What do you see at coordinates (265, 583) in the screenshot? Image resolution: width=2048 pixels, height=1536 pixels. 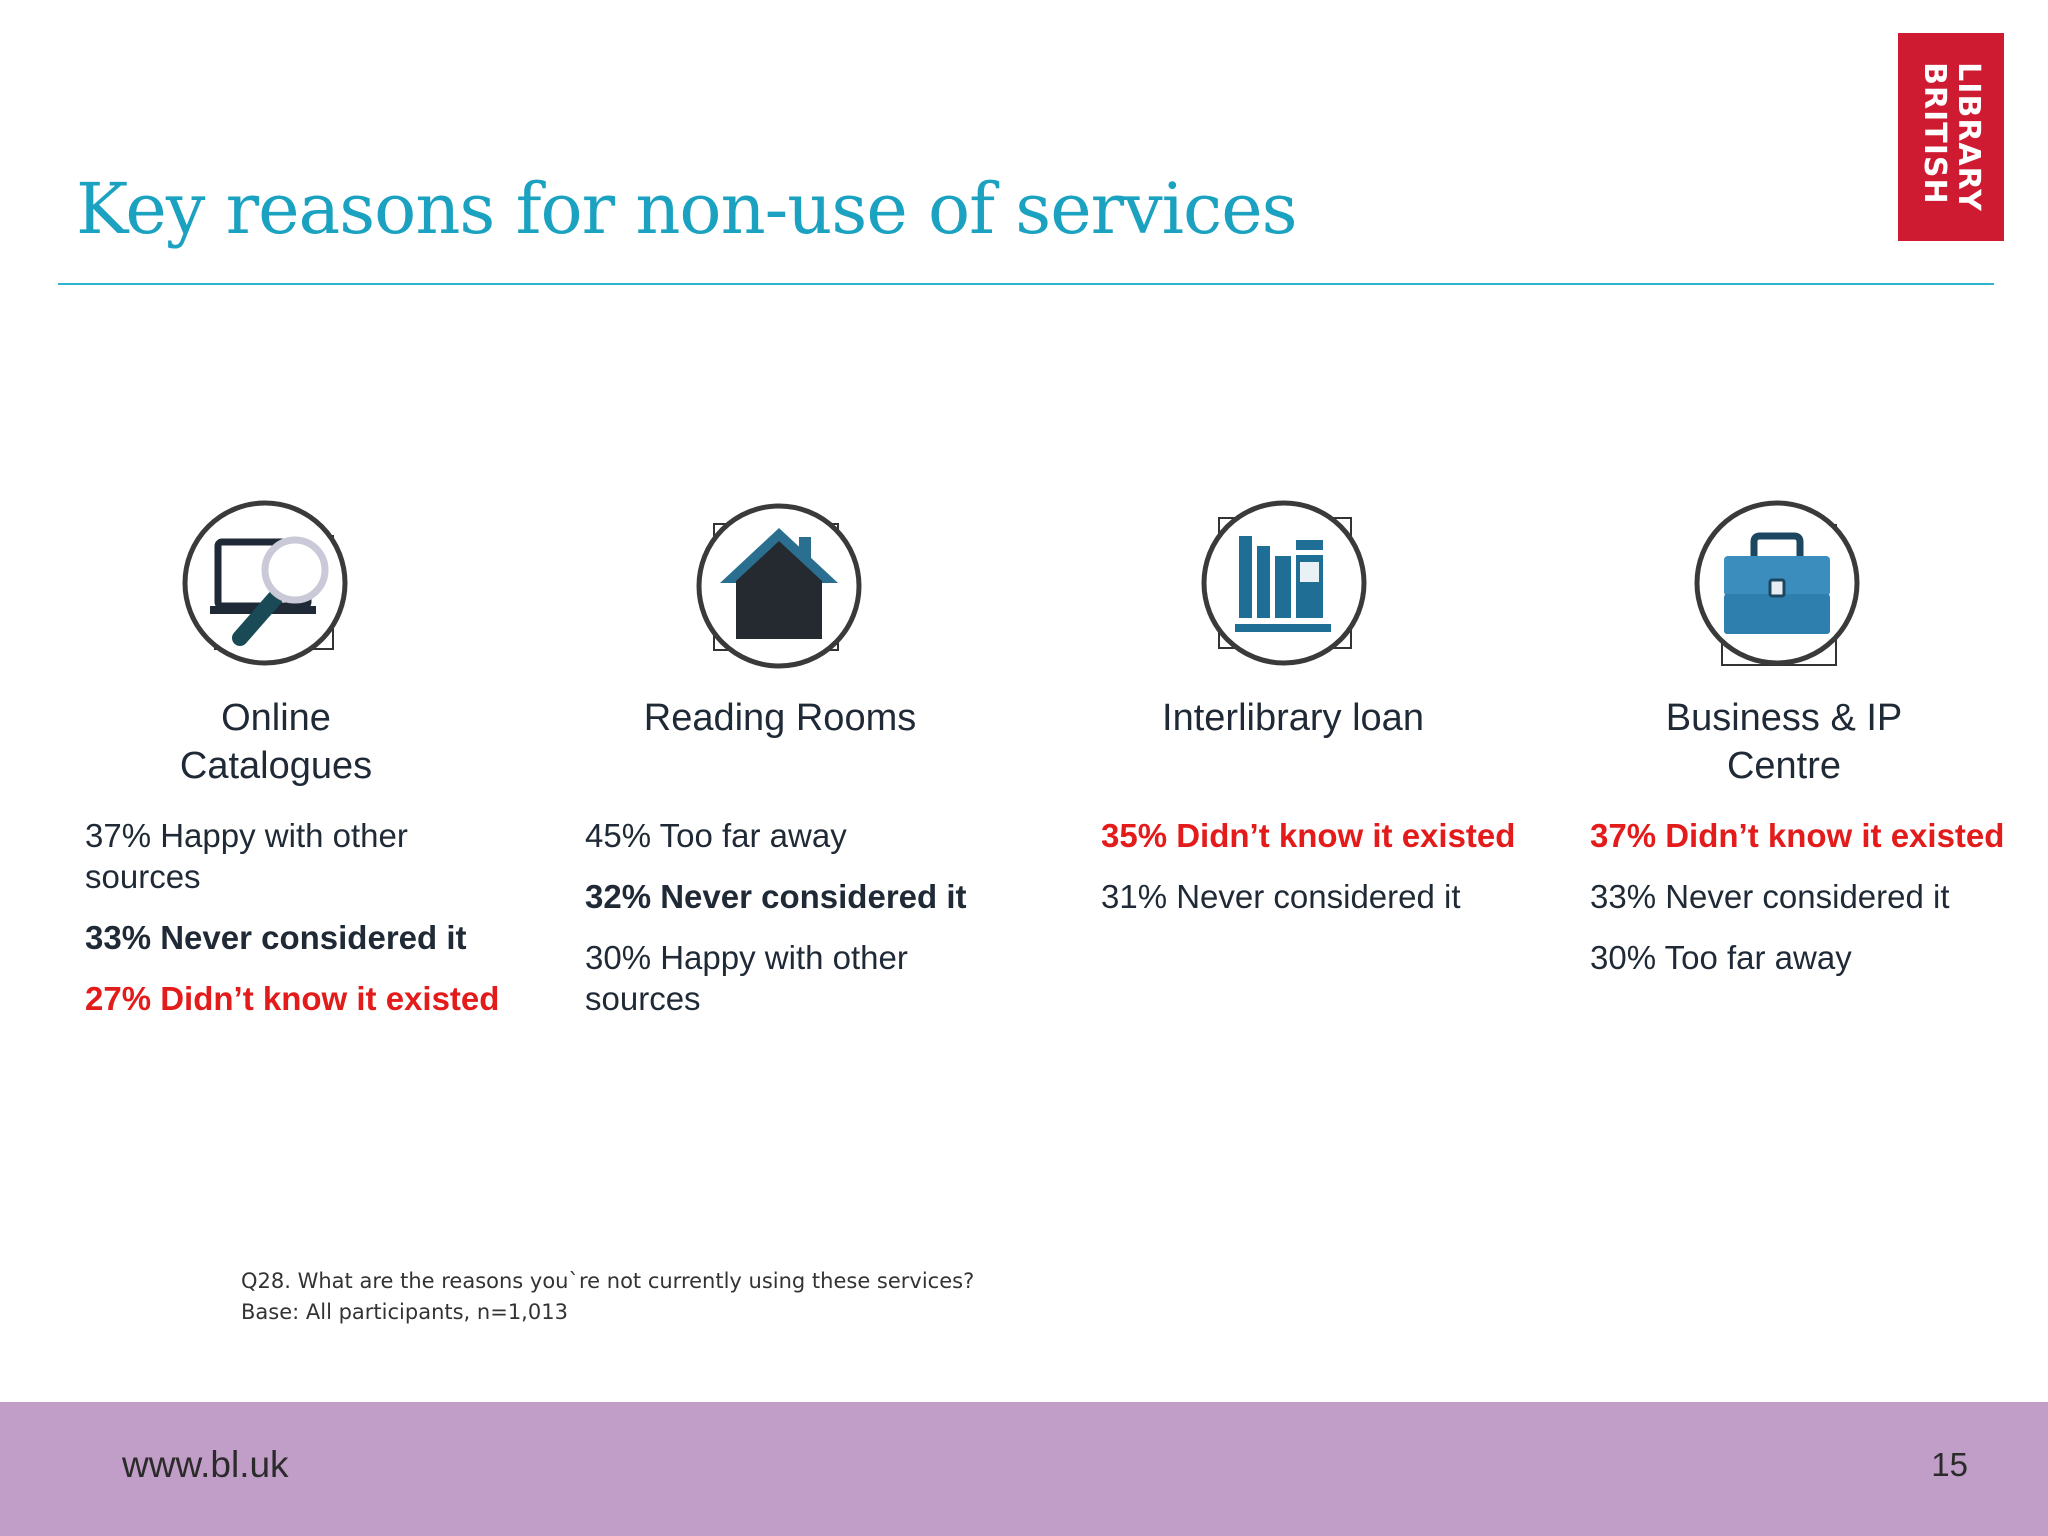 I see `magnifier-laptop-icon` at bounding box center [265, 583].